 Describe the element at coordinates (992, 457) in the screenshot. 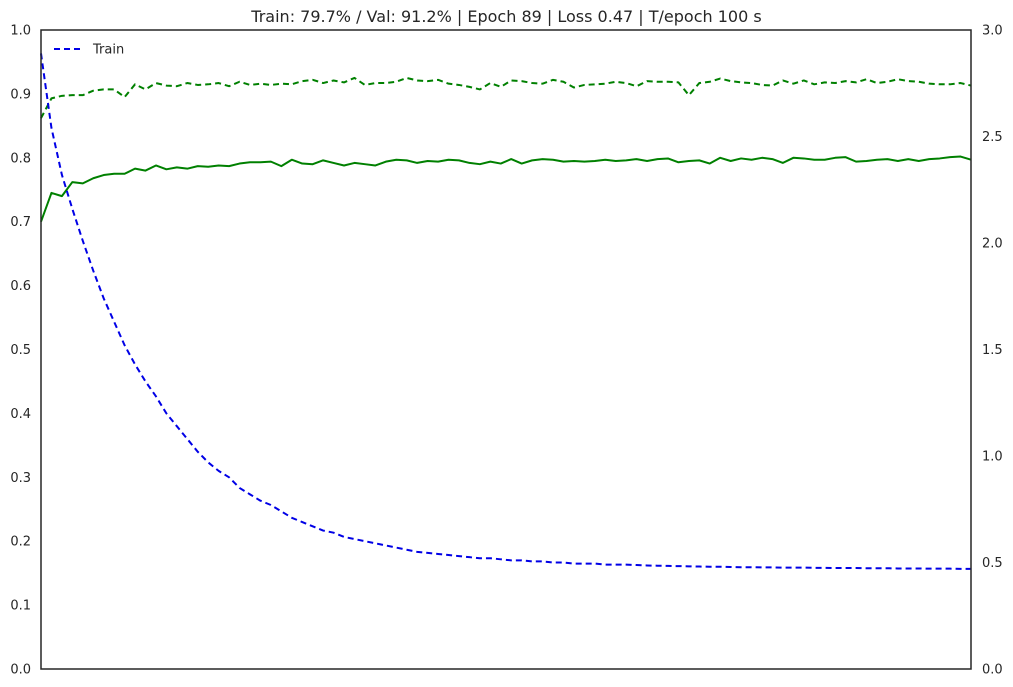

I see `y2-tick-label: 1.0` at that location.